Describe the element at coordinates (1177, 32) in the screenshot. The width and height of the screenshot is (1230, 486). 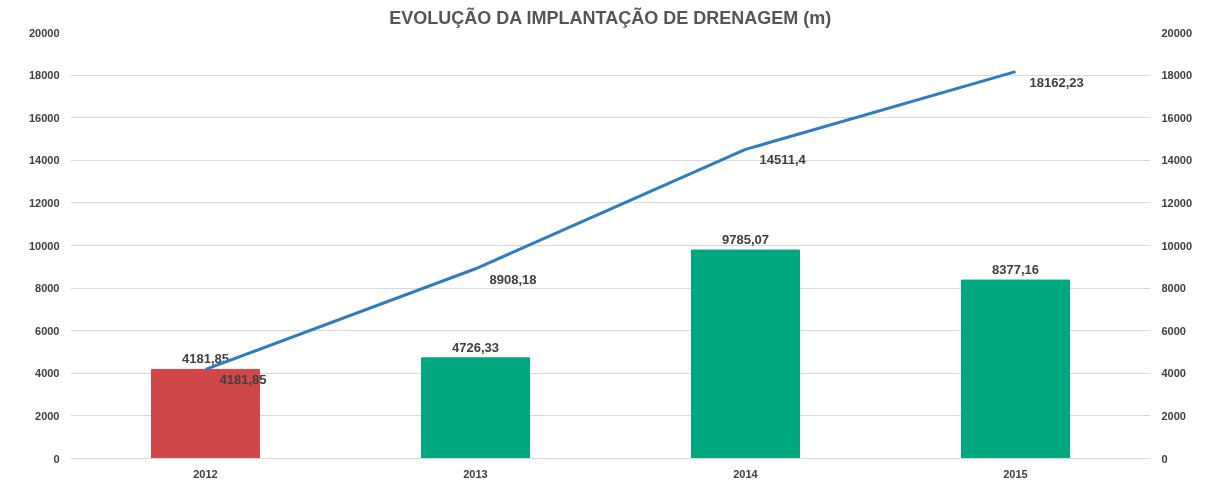
I see `y2-tick-label: 20000` at that location.